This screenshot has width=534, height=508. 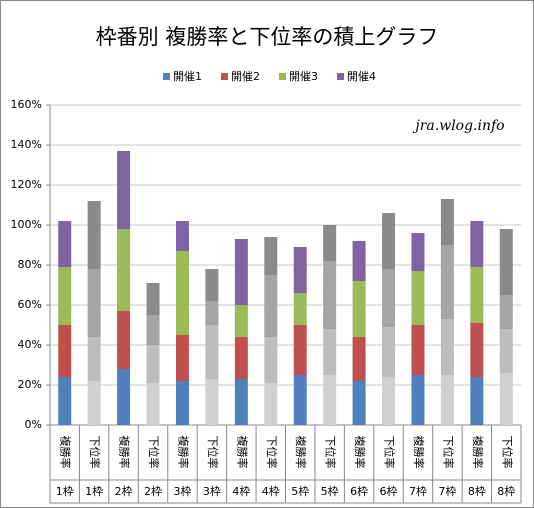 I want to click on y-tick-label: 100%, so click(x=26, y=224).